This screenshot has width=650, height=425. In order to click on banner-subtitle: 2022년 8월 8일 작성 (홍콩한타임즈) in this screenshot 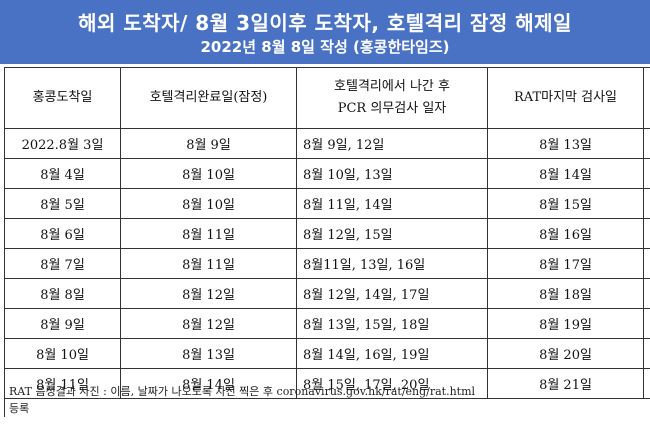, I will do `click(325, 47)`.